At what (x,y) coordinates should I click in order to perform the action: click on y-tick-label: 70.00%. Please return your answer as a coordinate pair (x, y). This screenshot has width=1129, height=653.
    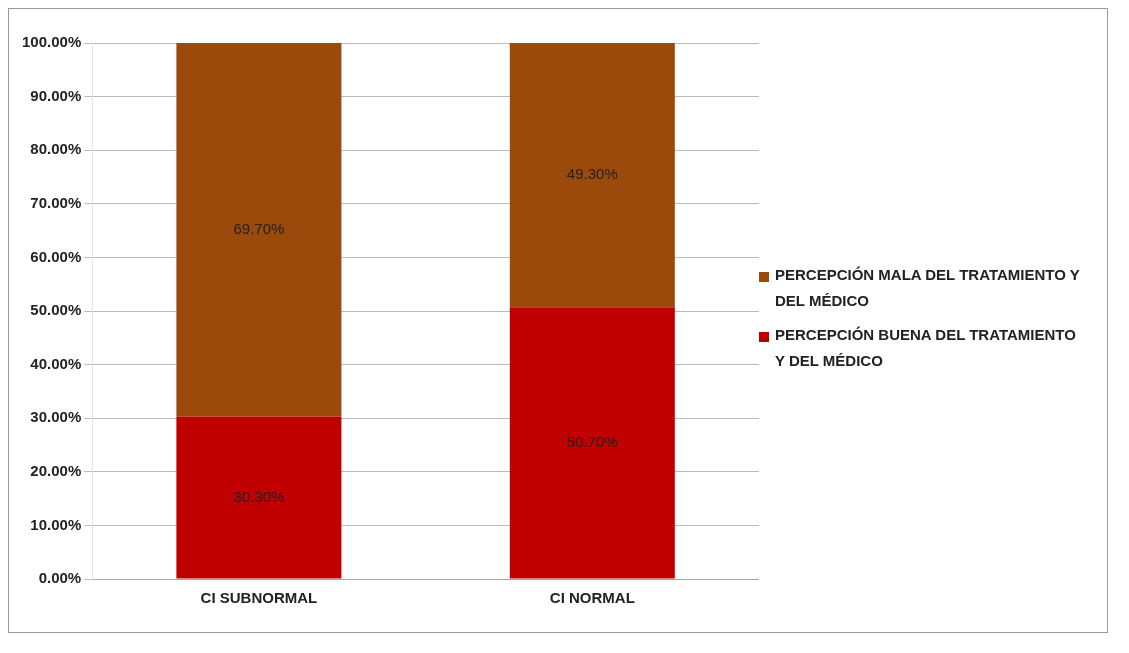
    Looking at the image, I should click on (56, 202).